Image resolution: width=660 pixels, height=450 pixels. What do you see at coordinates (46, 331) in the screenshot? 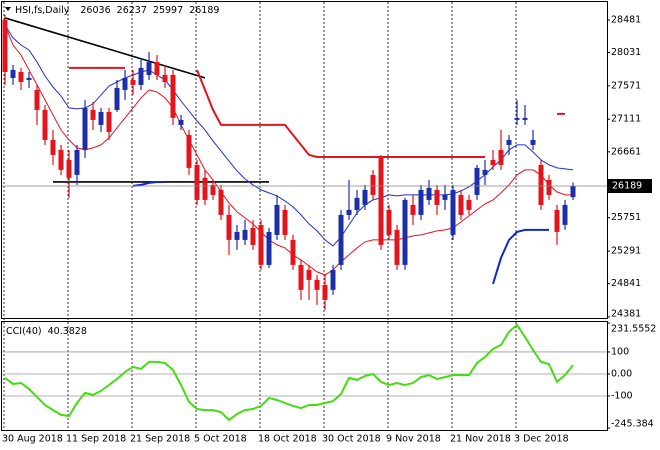
I see `cci-header: CCI(40) 40.3828` at bounding box center [46, 331].